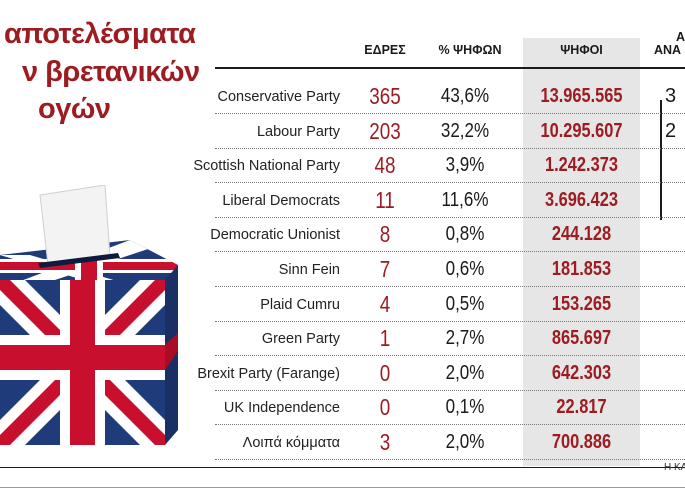  I want to click on party-name: Conservative Party, so click(279, 97).